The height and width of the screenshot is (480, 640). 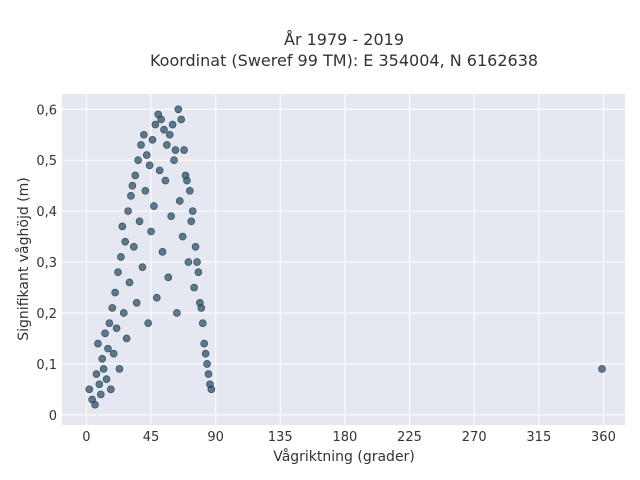 I want to click on x-tick-label: 315, so click(x=538, y=437).